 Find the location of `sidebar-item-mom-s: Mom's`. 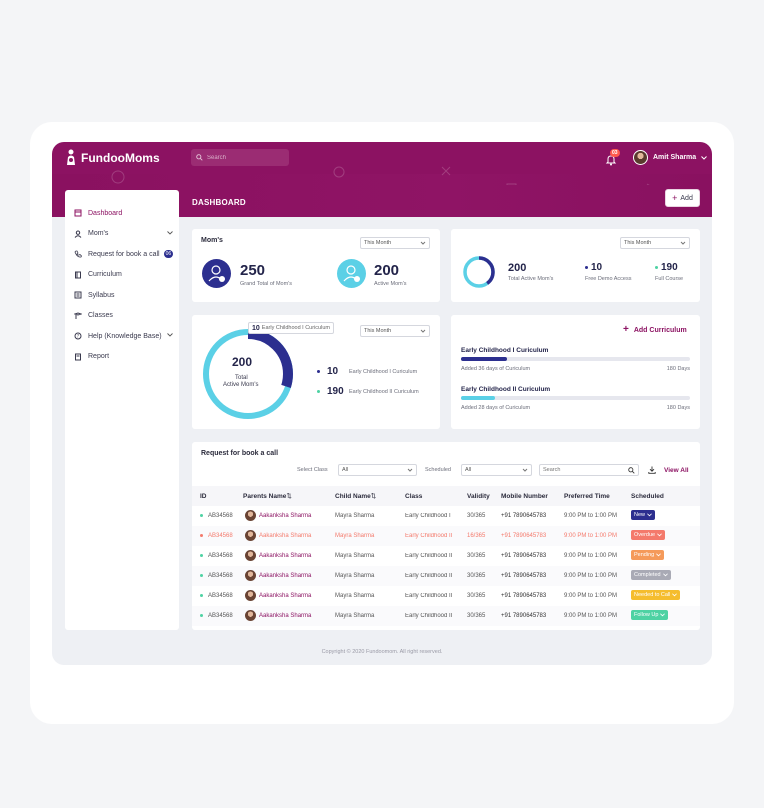

sidebar-item-mom-s: Mom's is located at coordinates (122, 234).